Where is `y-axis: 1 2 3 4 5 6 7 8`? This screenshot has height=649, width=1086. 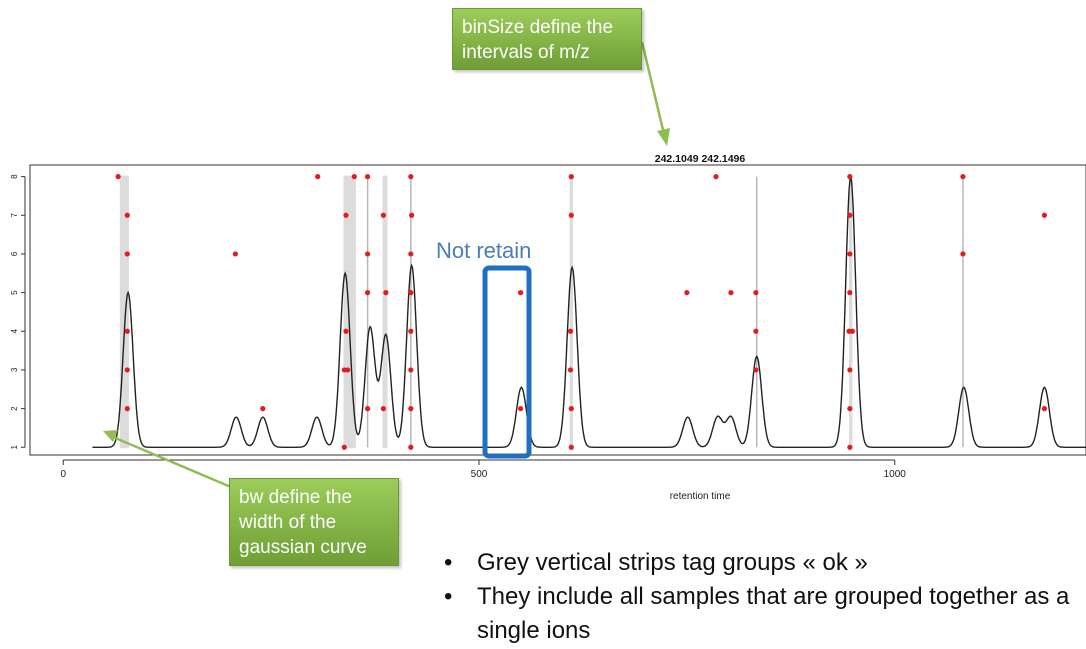
y-axis: 1 2 3 4 5 6 7 8 is located at coordinates (18, 311).